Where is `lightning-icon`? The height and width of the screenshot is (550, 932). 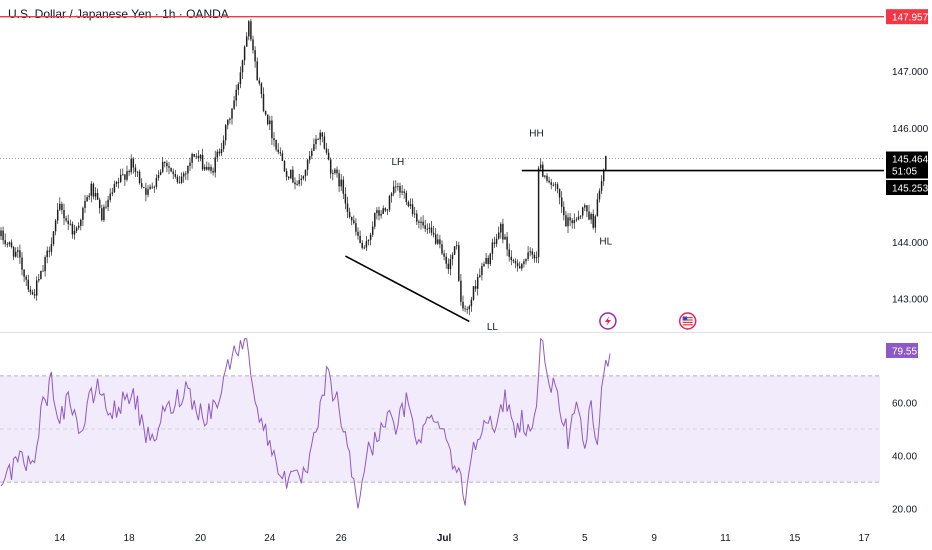
lightning-icon is located at coordinates (608, 321).